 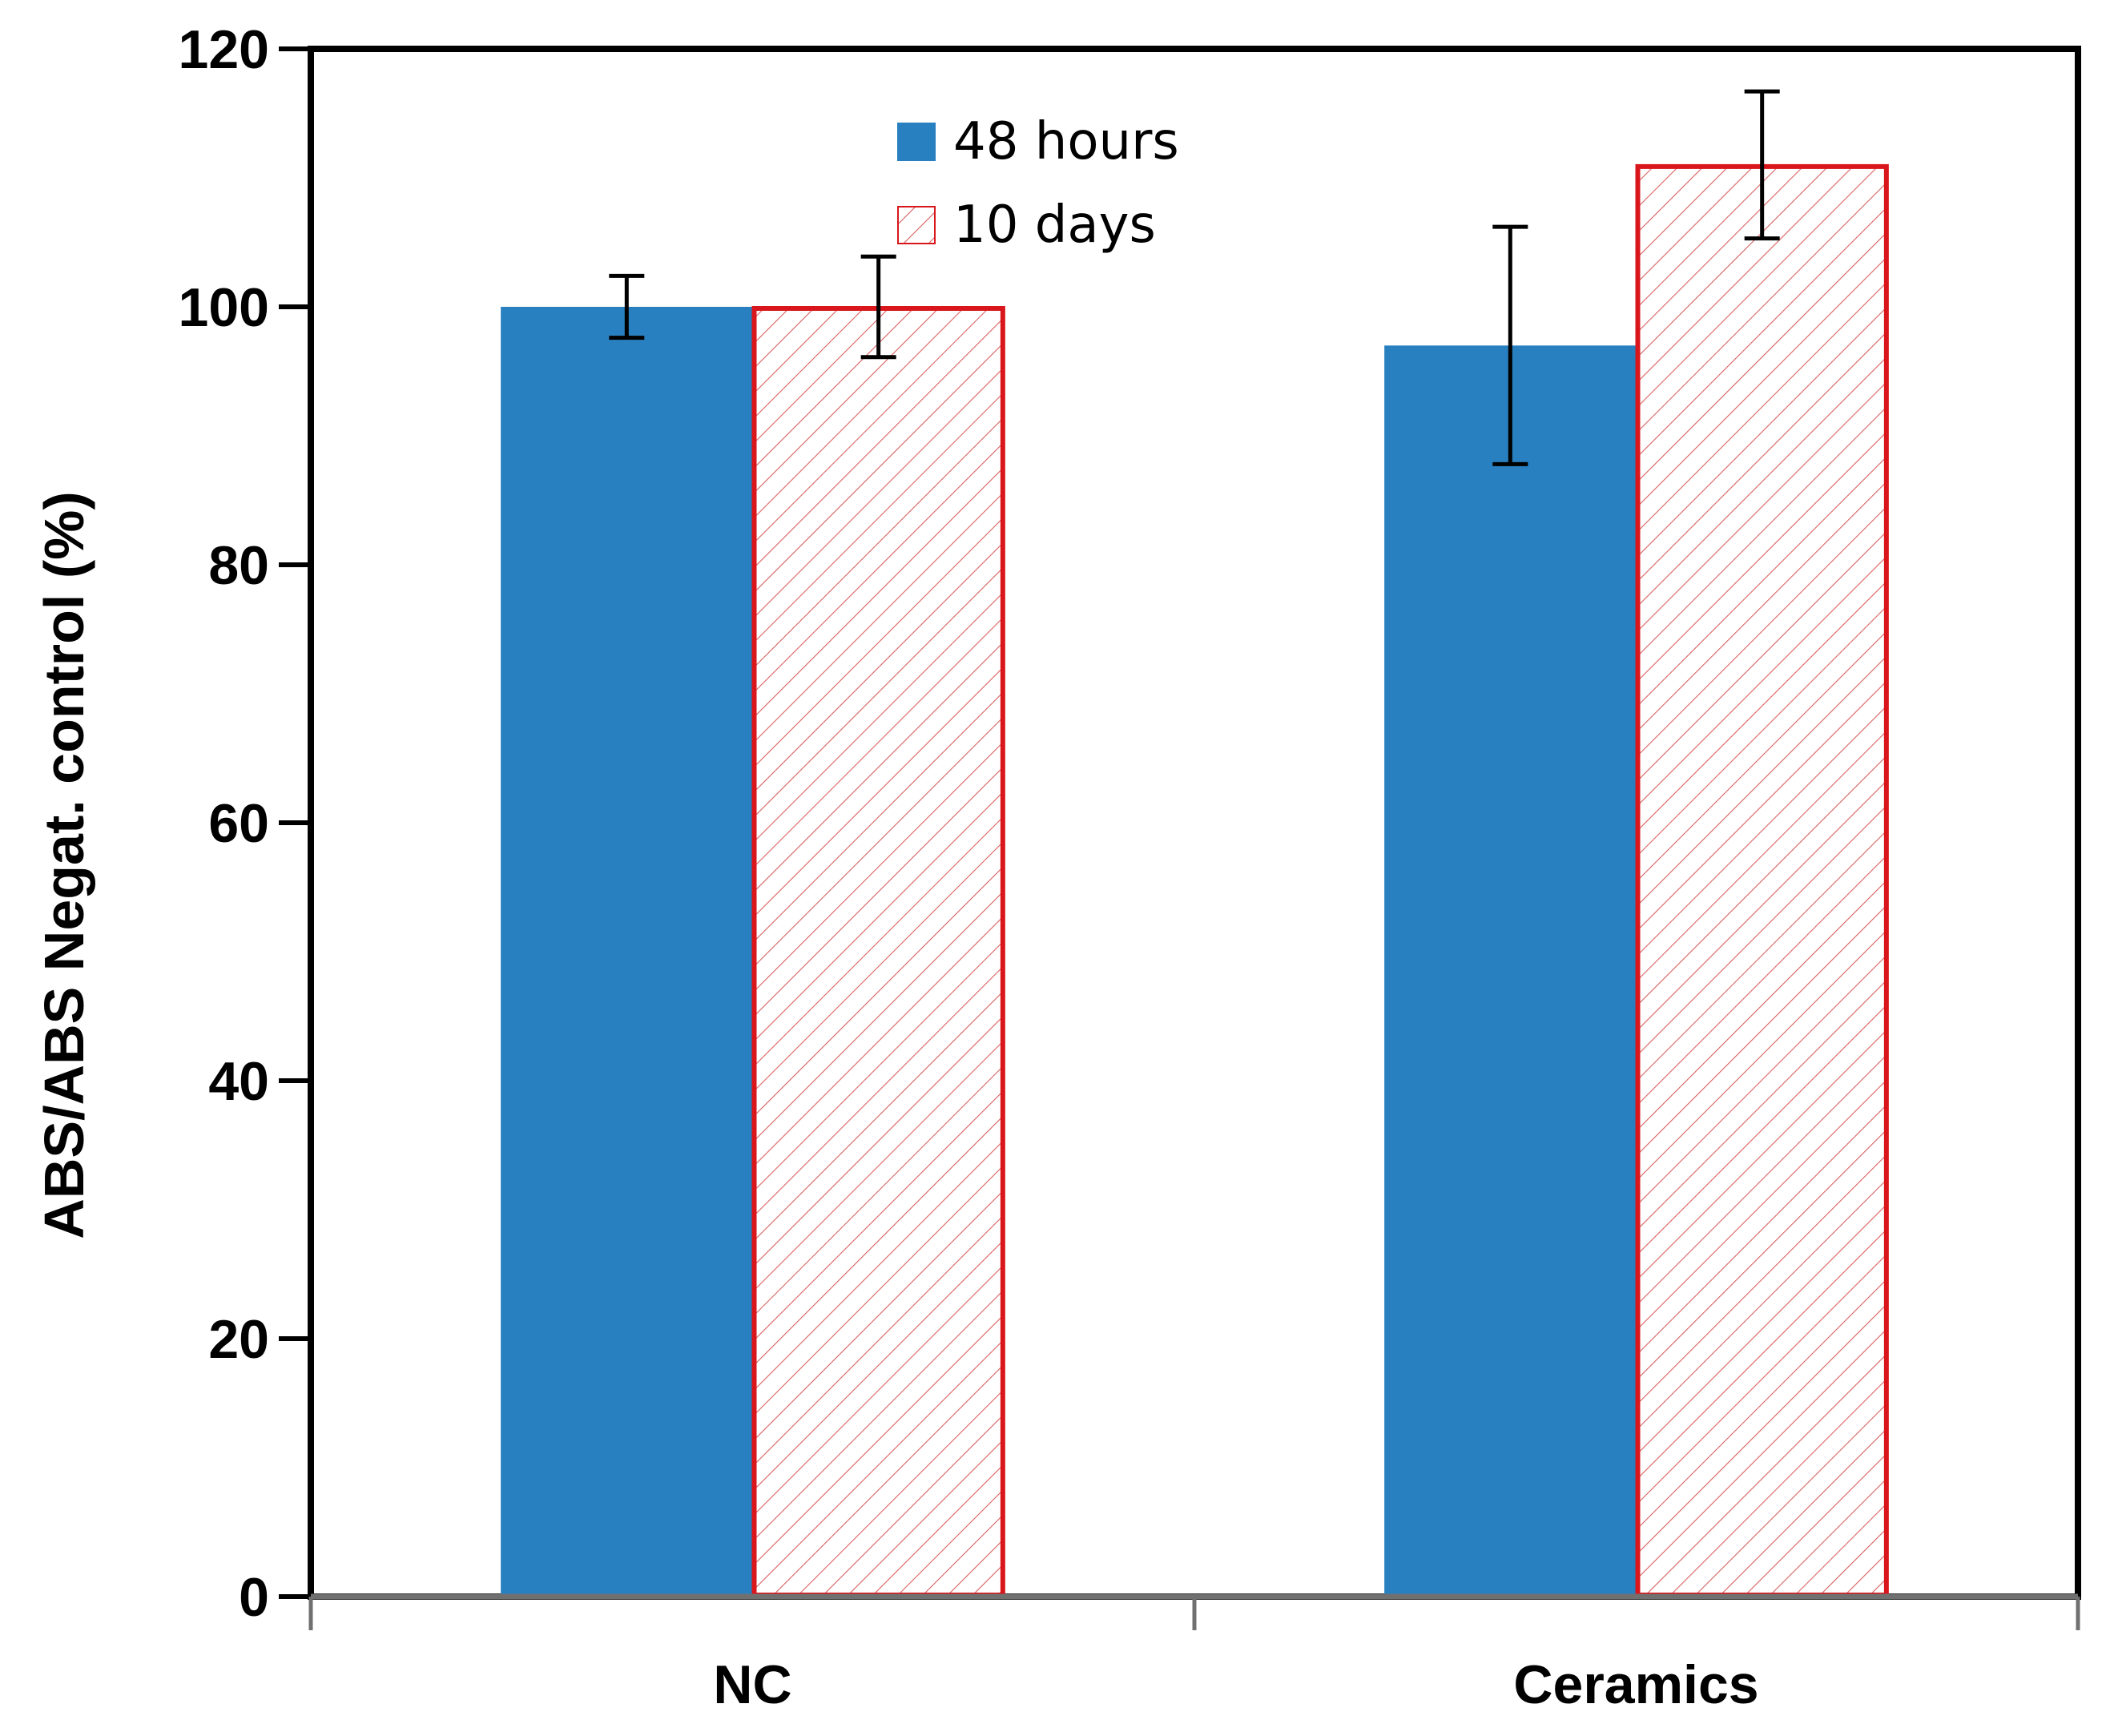 I want to click on bar-ceramics-10-days, so click(x=1762, y=880).